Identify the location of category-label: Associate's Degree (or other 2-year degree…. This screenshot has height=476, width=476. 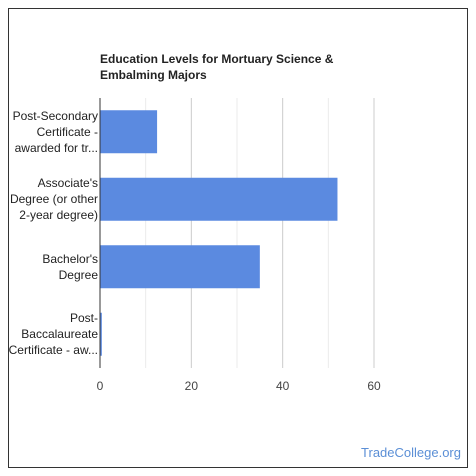
(52, 199).